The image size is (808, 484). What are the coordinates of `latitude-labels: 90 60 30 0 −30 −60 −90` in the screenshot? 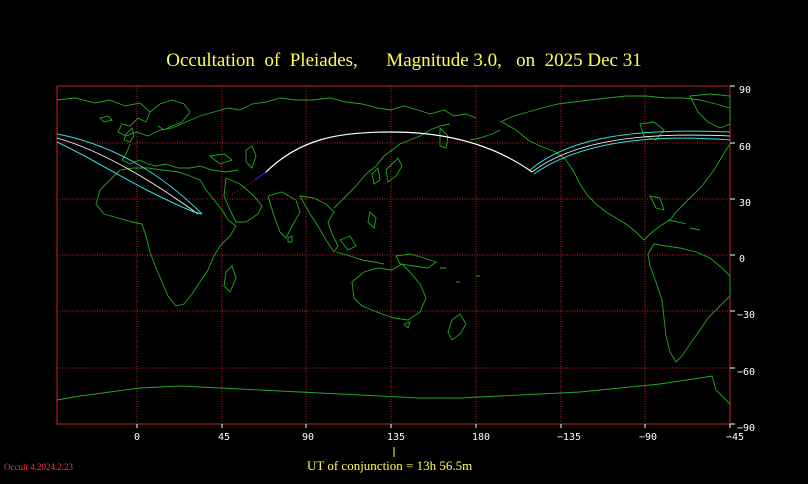 It's located at (746, 259).